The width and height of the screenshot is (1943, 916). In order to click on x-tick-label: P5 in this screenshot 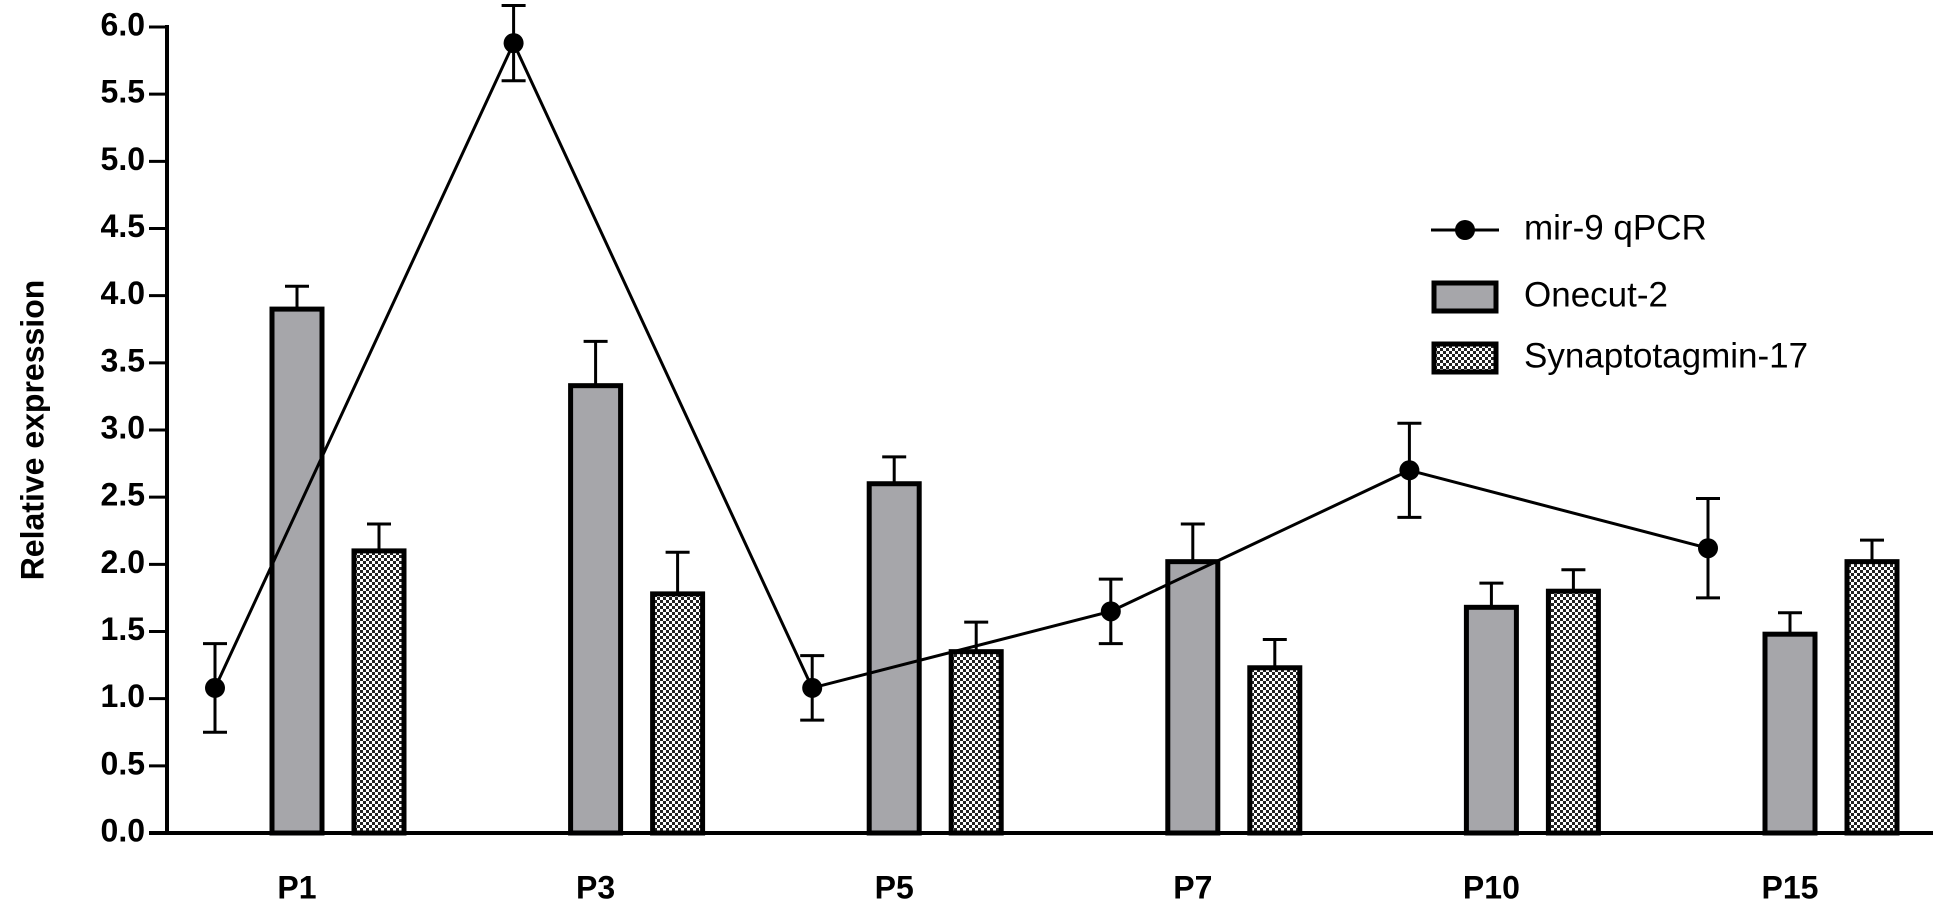, I will do `click(894, 887)`.